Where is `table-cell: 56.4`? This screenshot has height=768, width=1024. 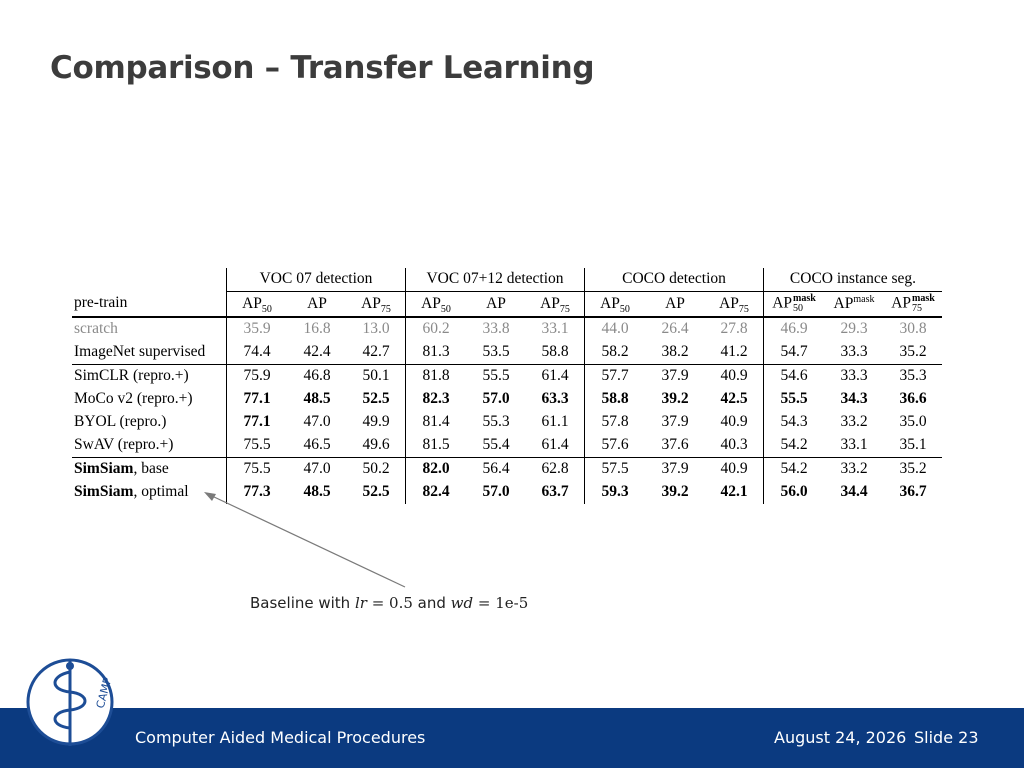 table-cell: 56.4 is located at coordinates (496, 468).